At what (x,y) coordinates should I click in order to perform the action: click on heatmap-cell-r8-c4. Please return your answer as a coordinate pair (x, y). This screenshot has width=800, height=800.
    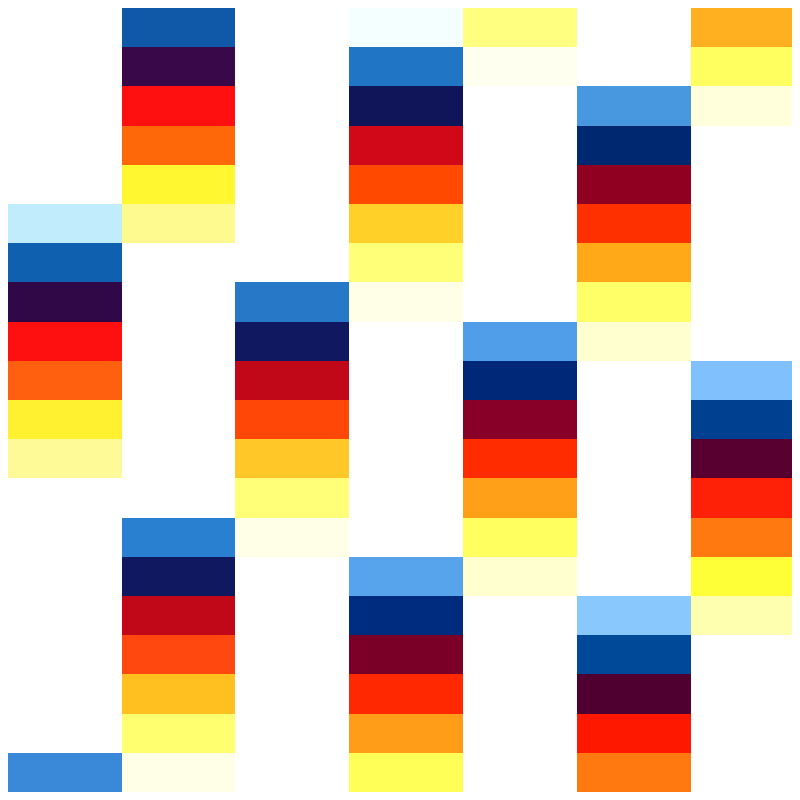
    Looking at the image, I should click on (520, 341).